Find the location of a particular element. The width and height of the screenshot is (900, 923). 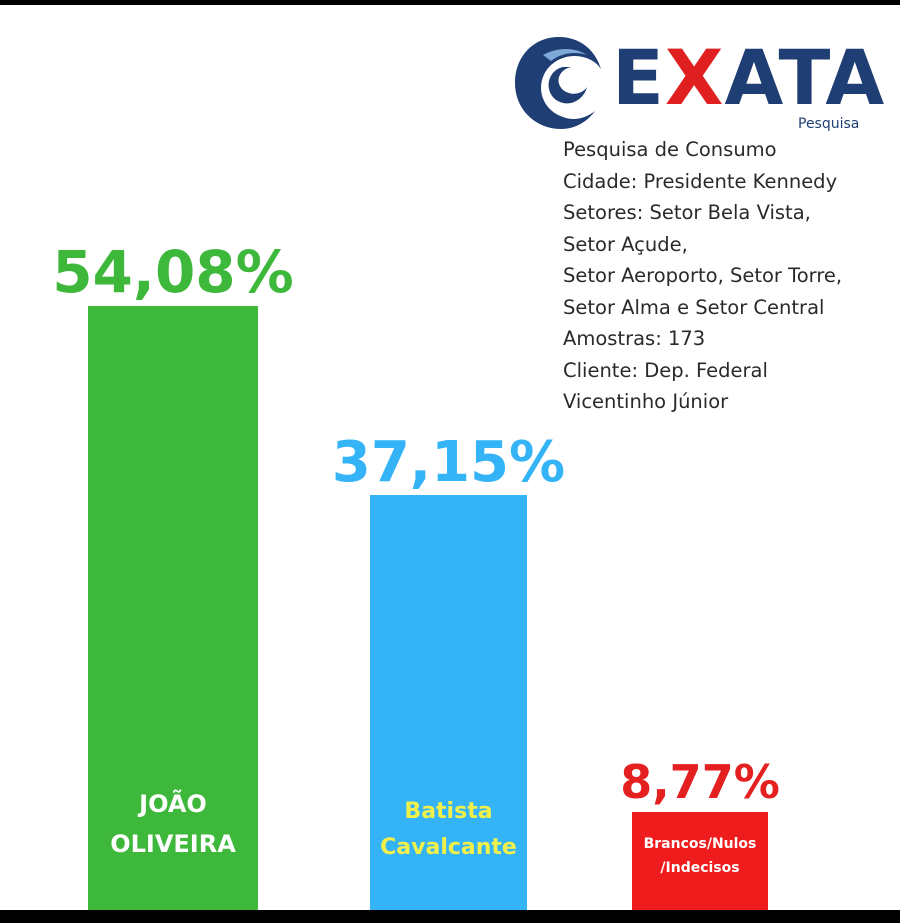

brand-name: EXATA is located at coordinates (749, 77).